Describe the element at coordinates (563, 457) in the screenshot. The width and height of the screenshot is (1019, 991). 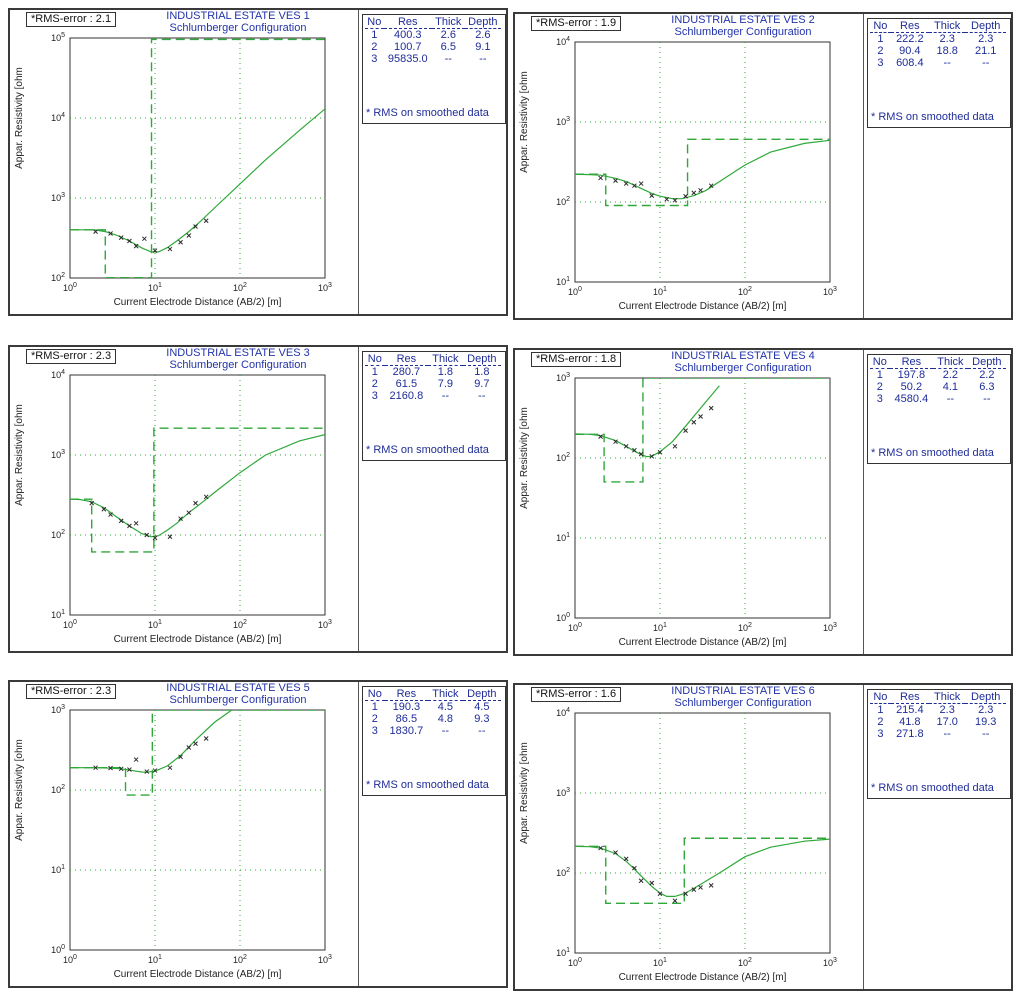
I see `y-tick-label: 10²` at that location.